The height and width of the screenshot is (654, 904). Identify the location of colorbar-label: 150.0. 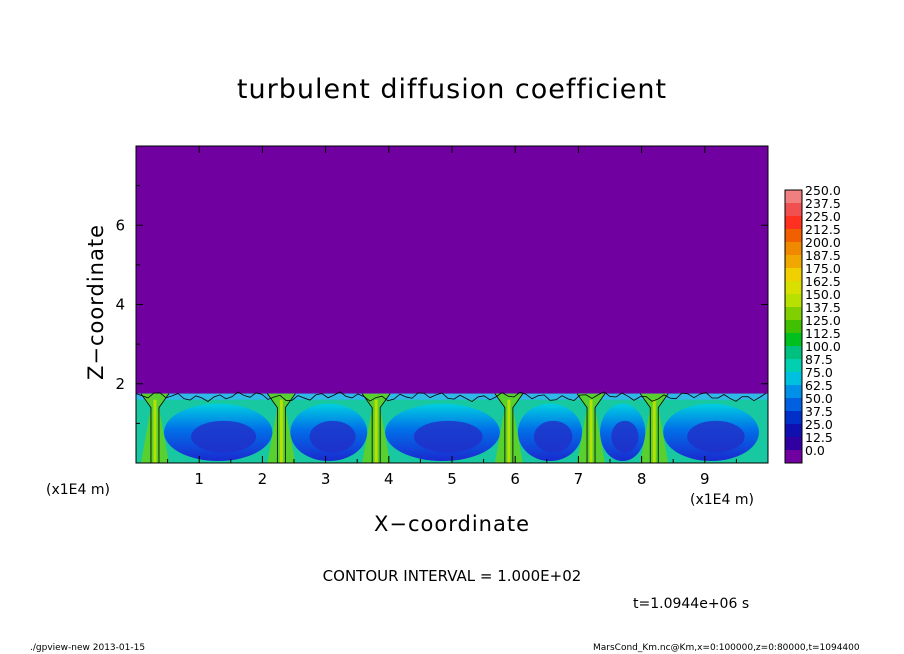
(823, 294).